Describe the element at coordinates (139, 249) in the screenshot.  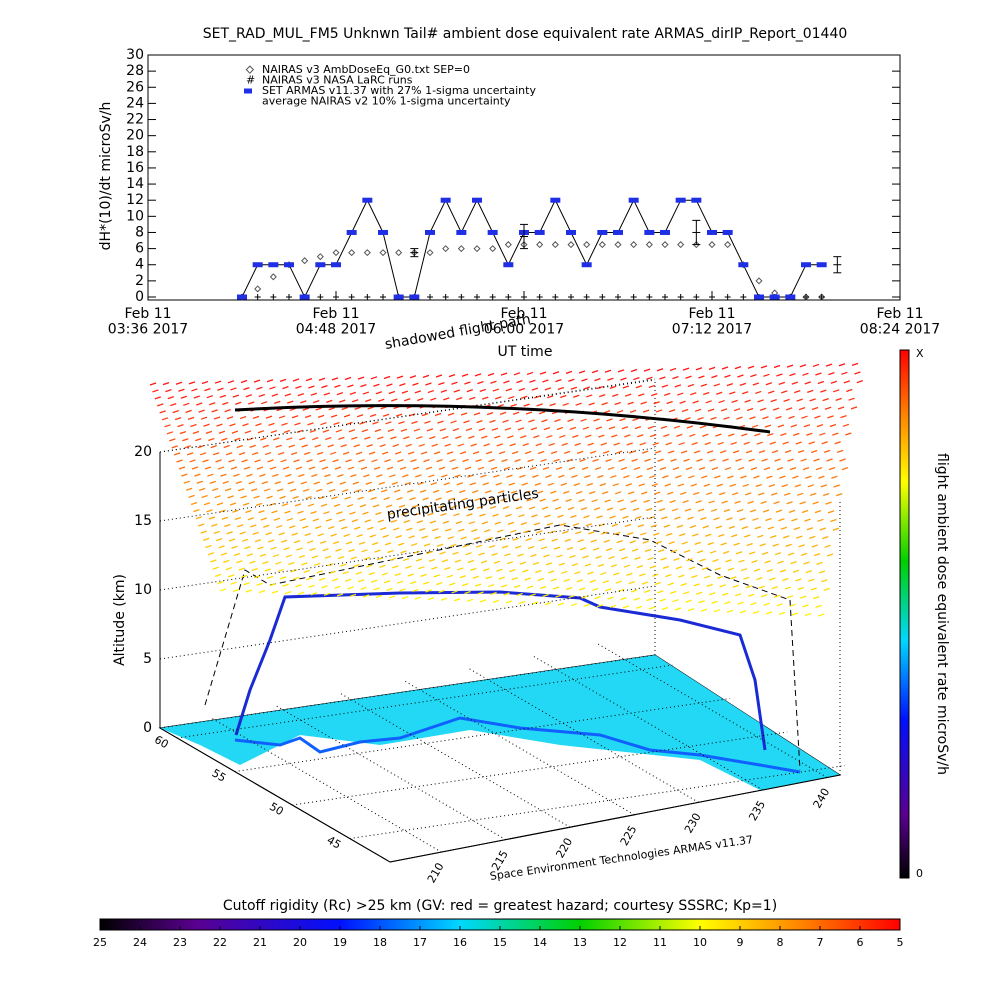
I see `y-tick-label: 6` at that location.